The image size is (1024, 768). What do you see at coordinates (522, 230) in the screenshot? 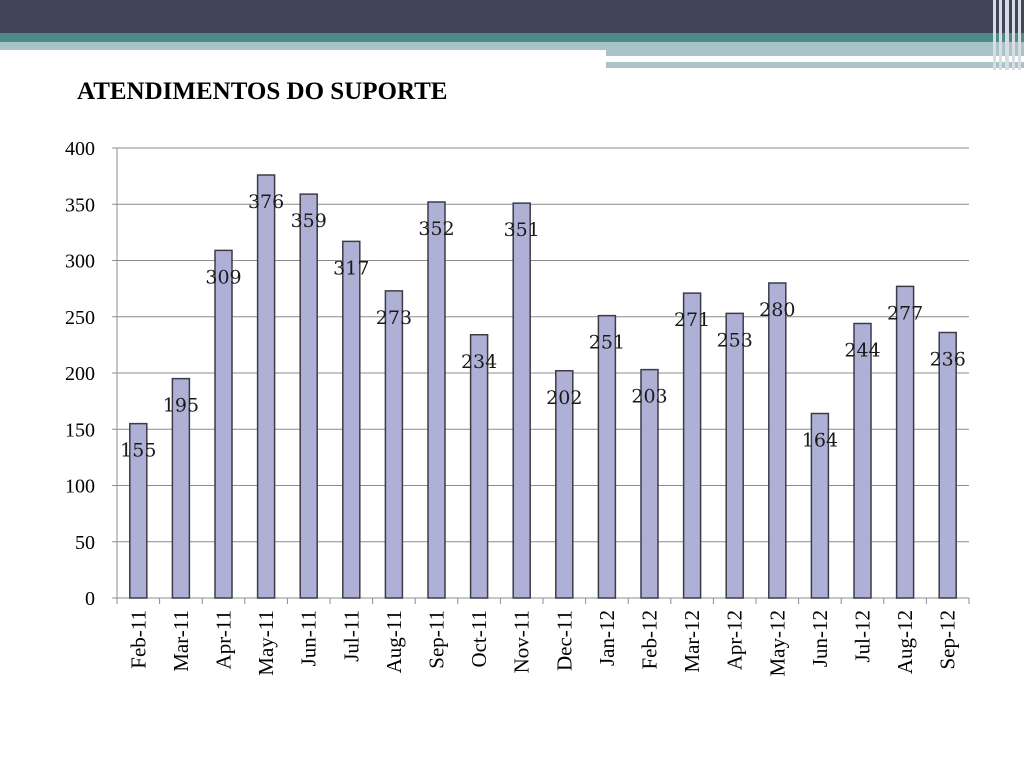
I see `data-label: 351` at bounding box center [522, 230].